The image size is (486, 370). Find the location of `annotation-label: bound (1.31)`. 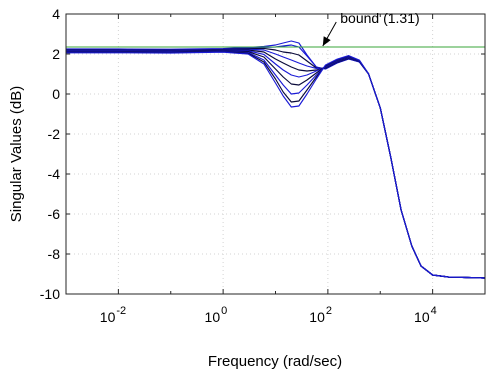

annotation-label: bound (1.31) is located at coordinates (379, 18).